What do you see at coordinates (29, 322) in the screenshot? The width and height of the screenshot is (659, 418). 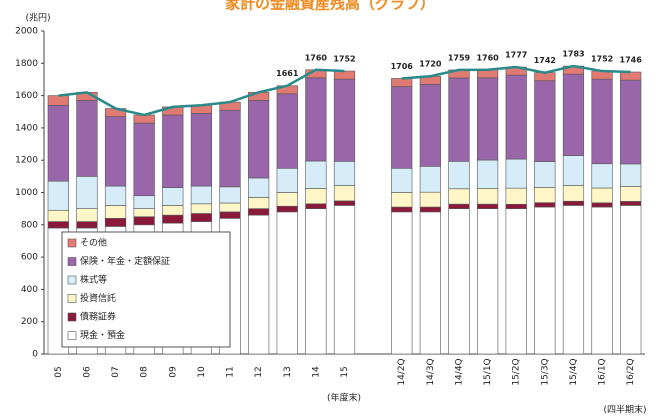 I see `y-tick-label: 200` at bounding box center [29, 322].